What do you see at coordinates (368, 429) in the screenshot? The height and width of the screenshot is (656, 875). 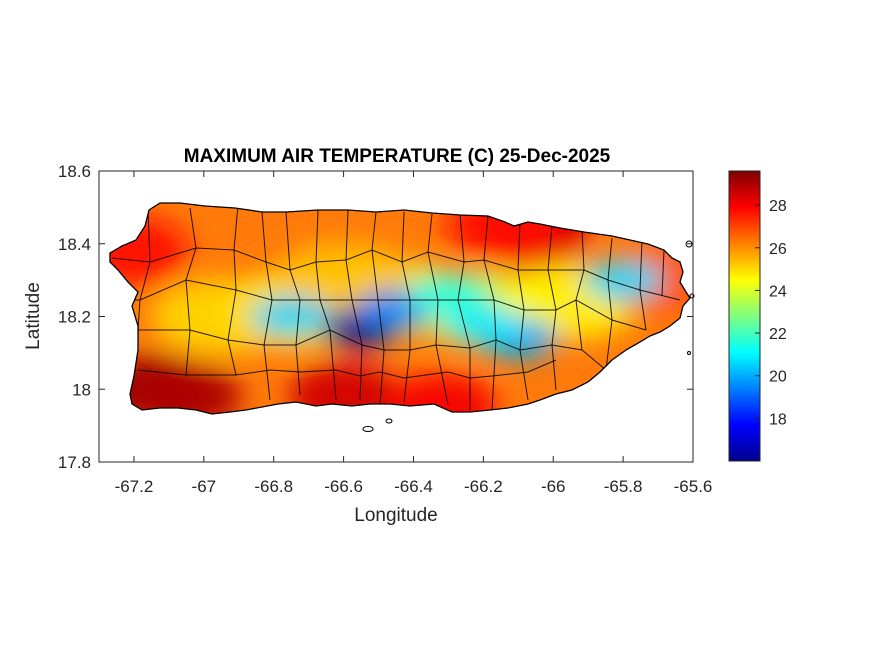 I see `islet-caja-de-muertos` at bounding box center [368, 429].